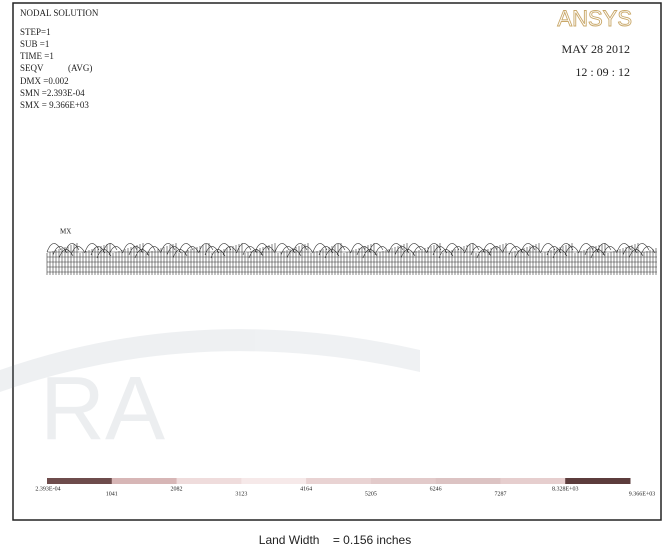 Image resolution: width=670 pixels, height=556 pixels. Describe the element at coordinates (80, 68) in the screenshot. I see `result-mode: (AVG)` at that location.